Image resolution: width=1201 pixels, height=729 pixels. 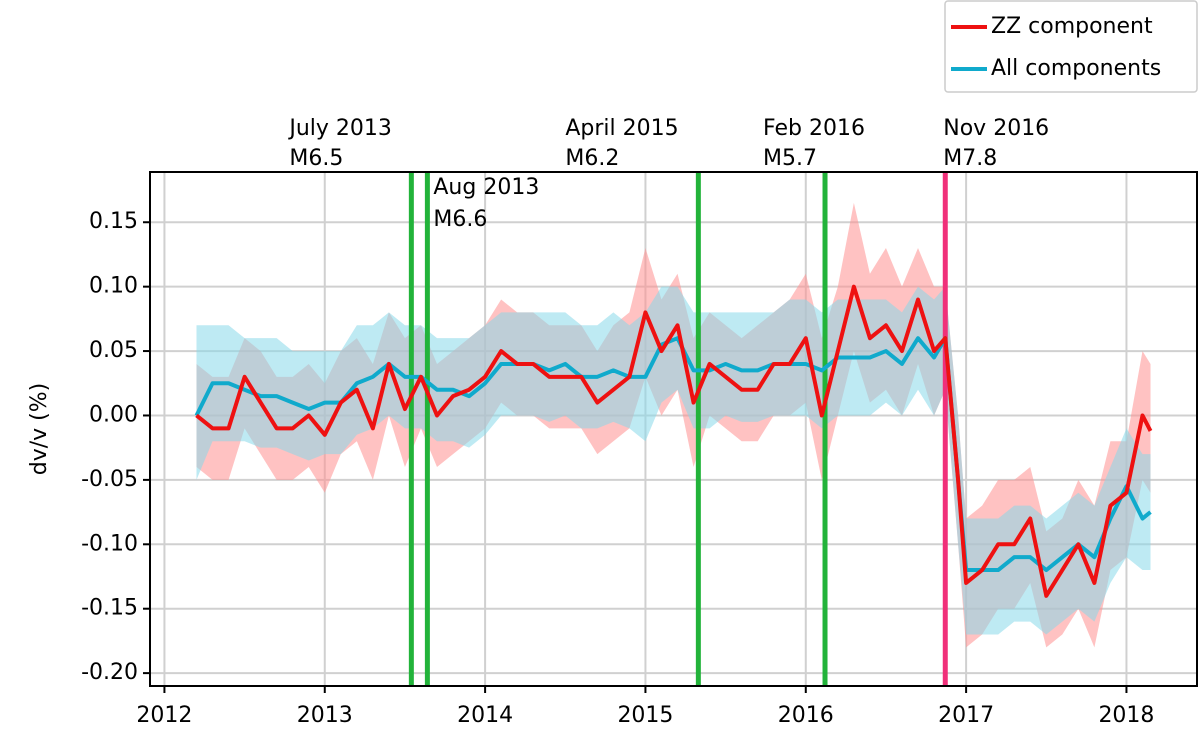 I want to click on y-axis-label: dv/v (%), so click(x=39, y=429).